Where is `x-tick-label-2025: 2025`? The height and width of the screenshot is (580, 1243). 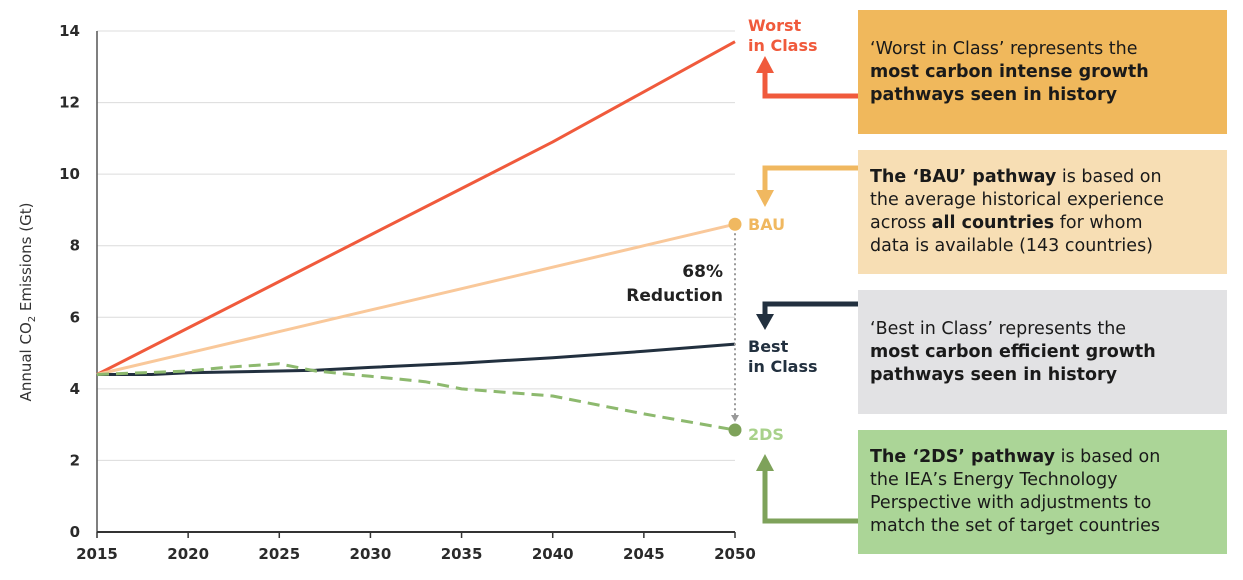 x-tick-label-2025: 2025 is located at coordinates (279, 554).